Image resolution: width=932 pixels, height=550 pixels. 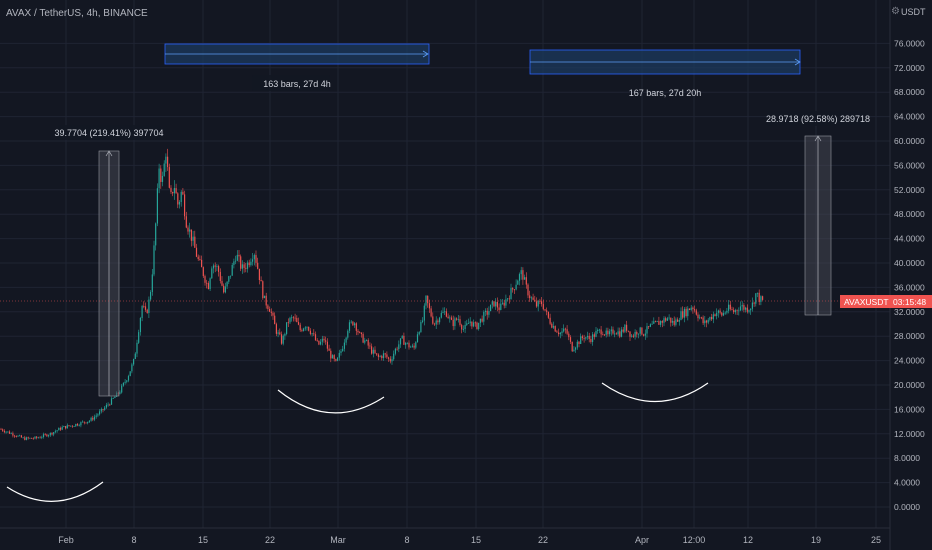 I want to click on x-tick-label: 8, so click(x=133, y=540).